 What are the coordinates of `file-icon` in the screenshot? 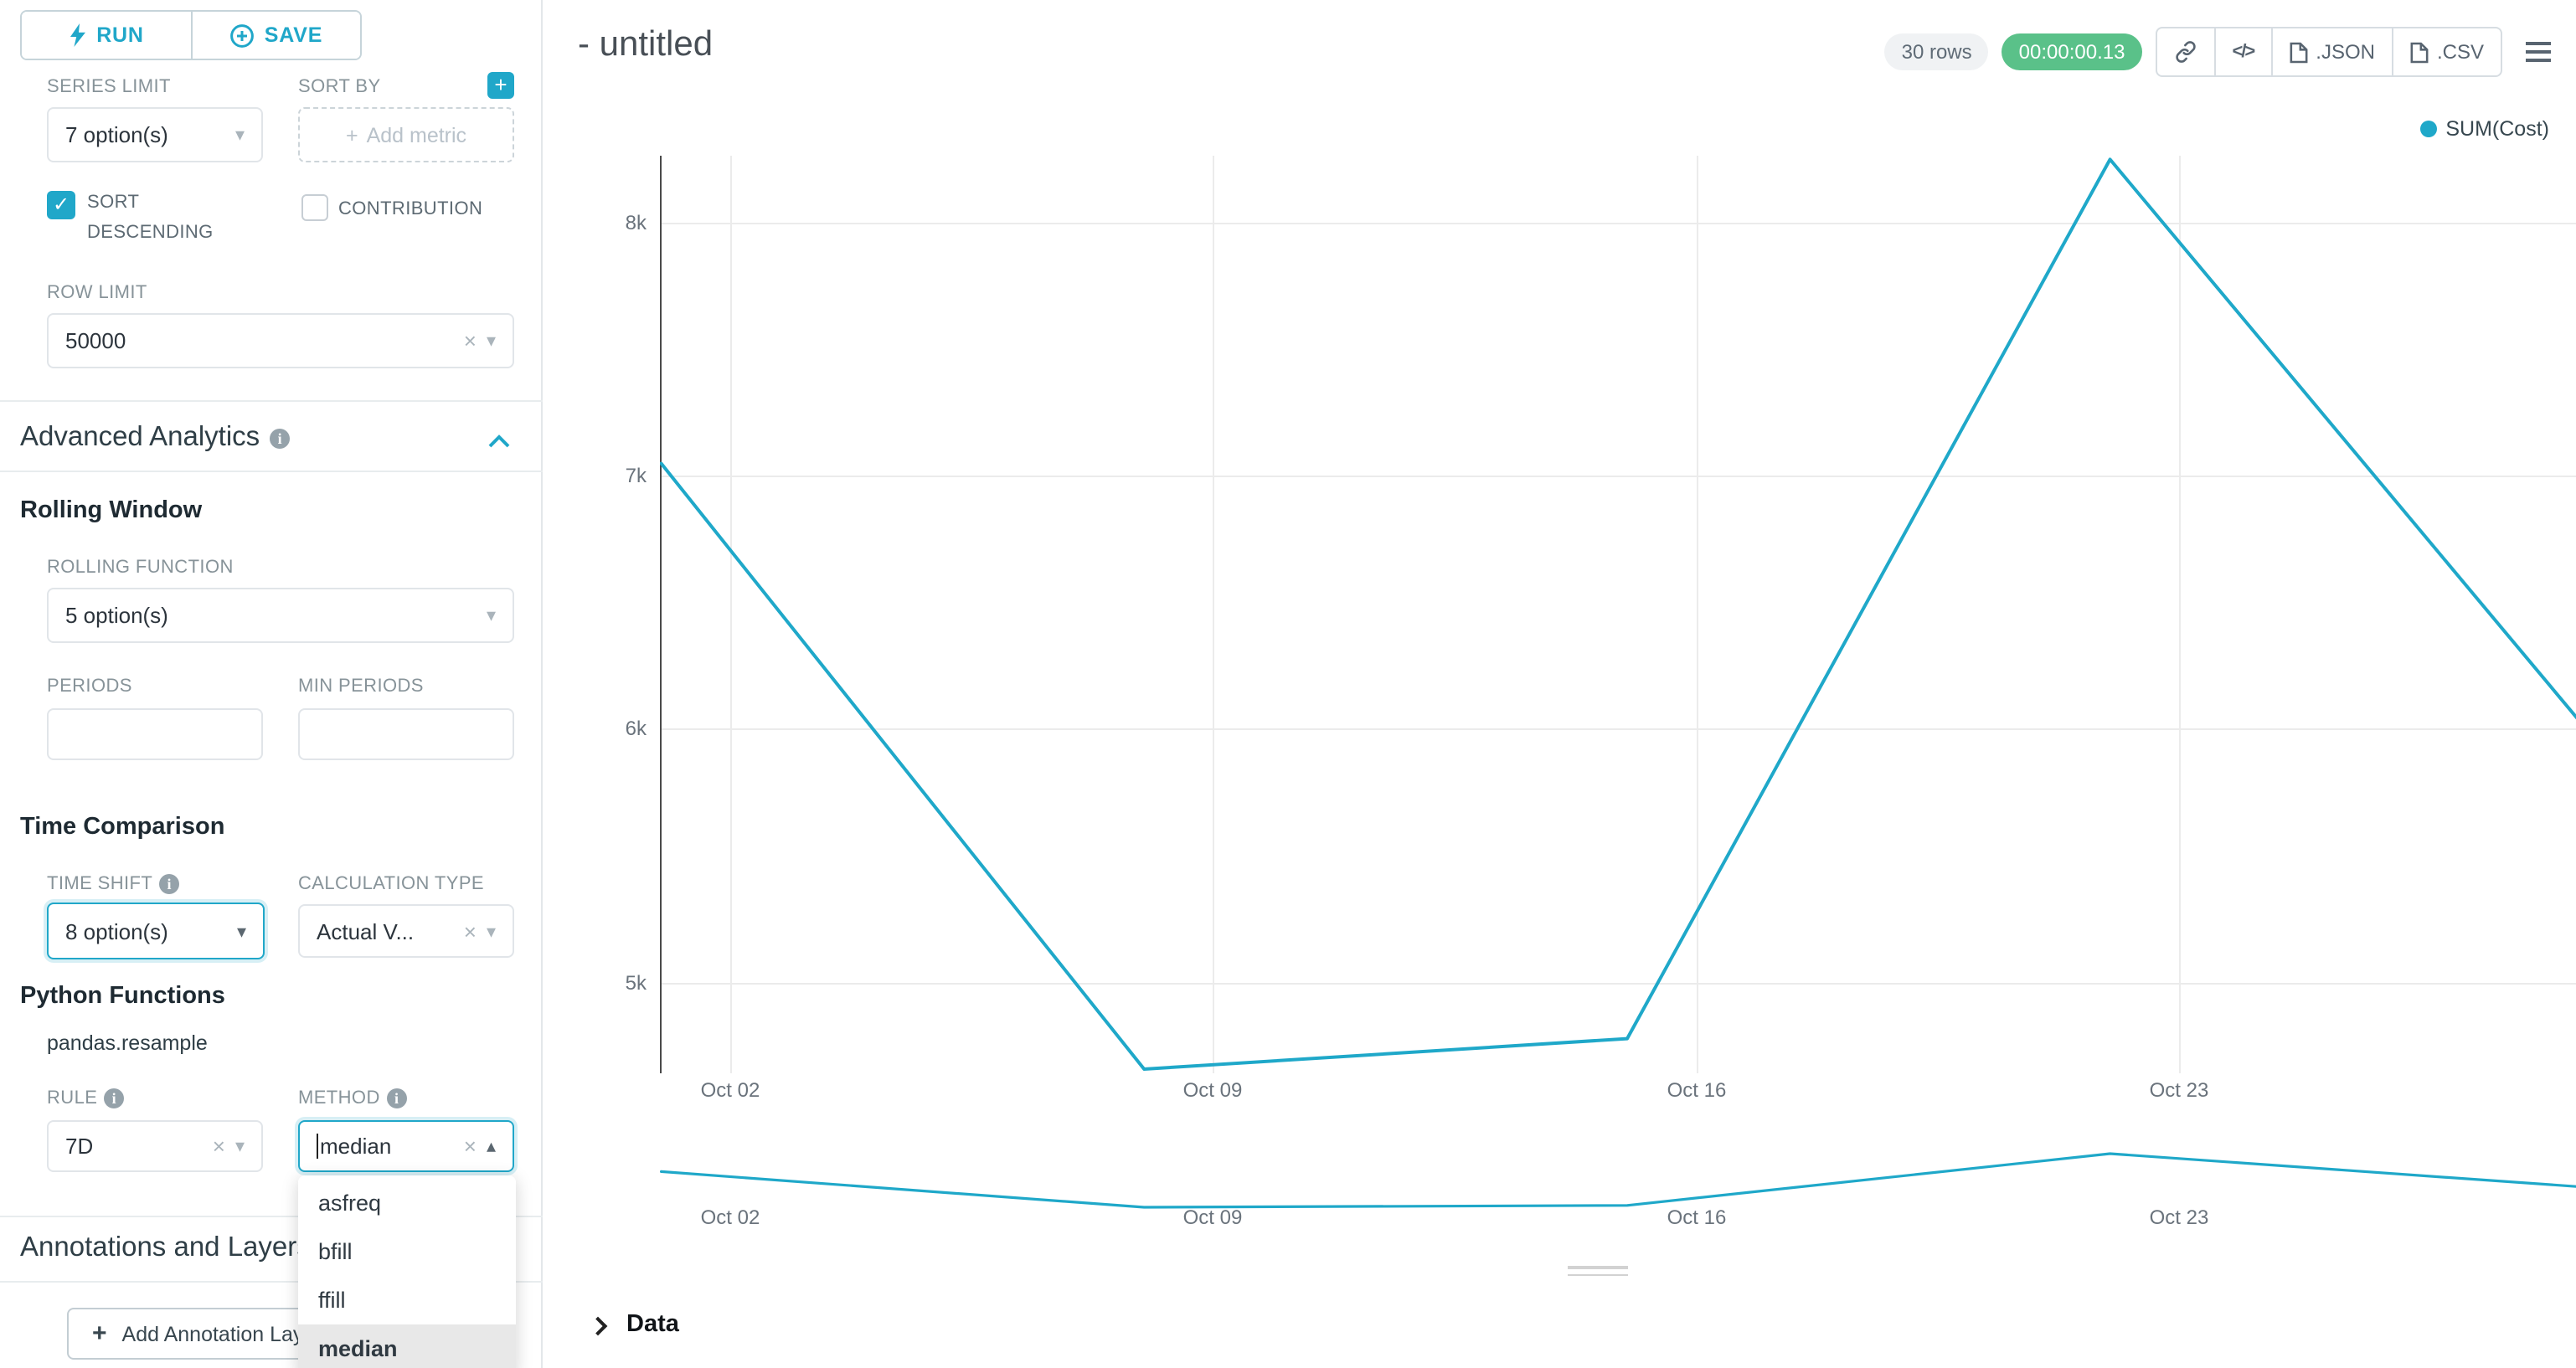 It's located at (2419, 52).